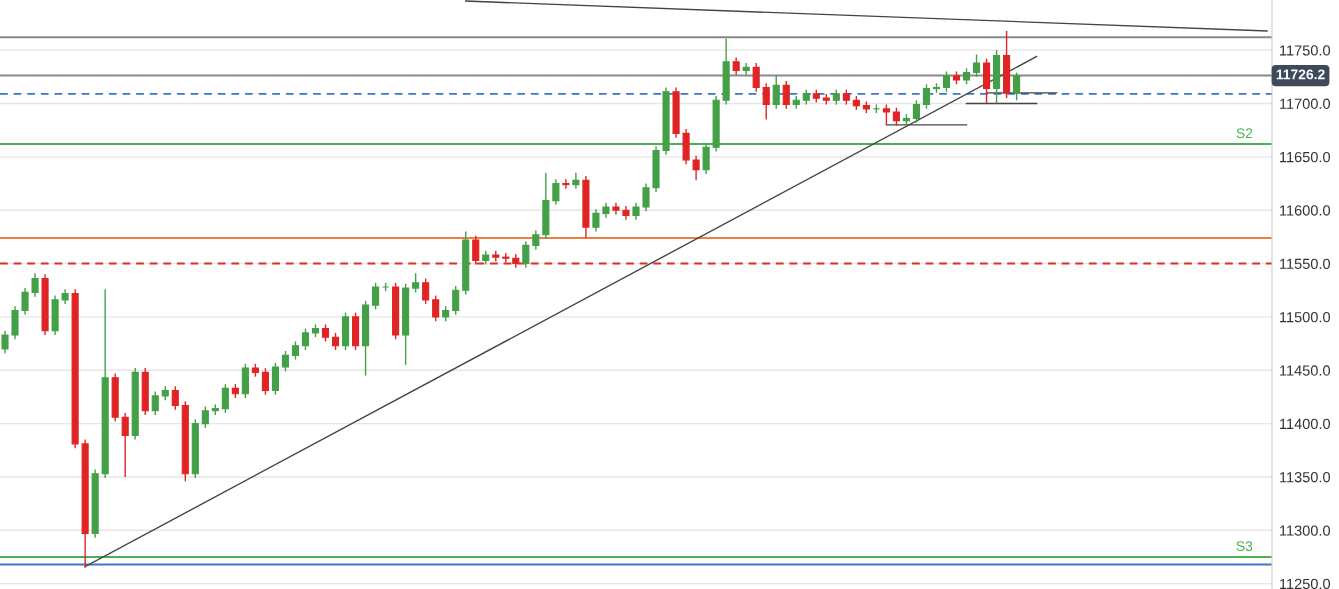 The width and height of the screenshot is (1339, 589). Describe the element at coordinates (1305, 263) in the screenshot. I see `y-tick-label: 11550.0` at that location.